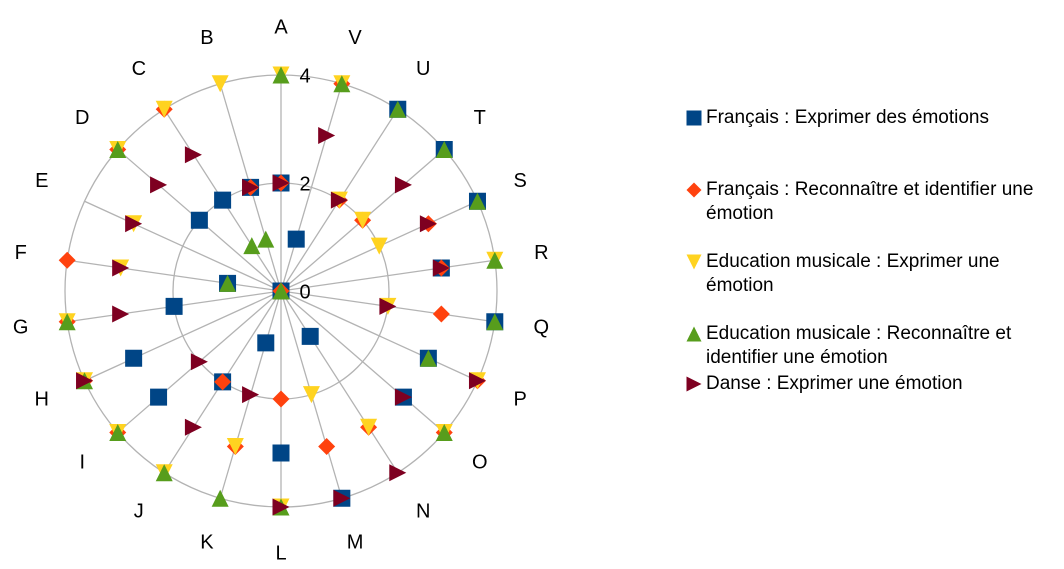 The height and width of the screenshot is (569, 1064). What do you see at coordinates (206, 38) in the screenshot?
I see `category-label: B` at bounding box center [206, 38].